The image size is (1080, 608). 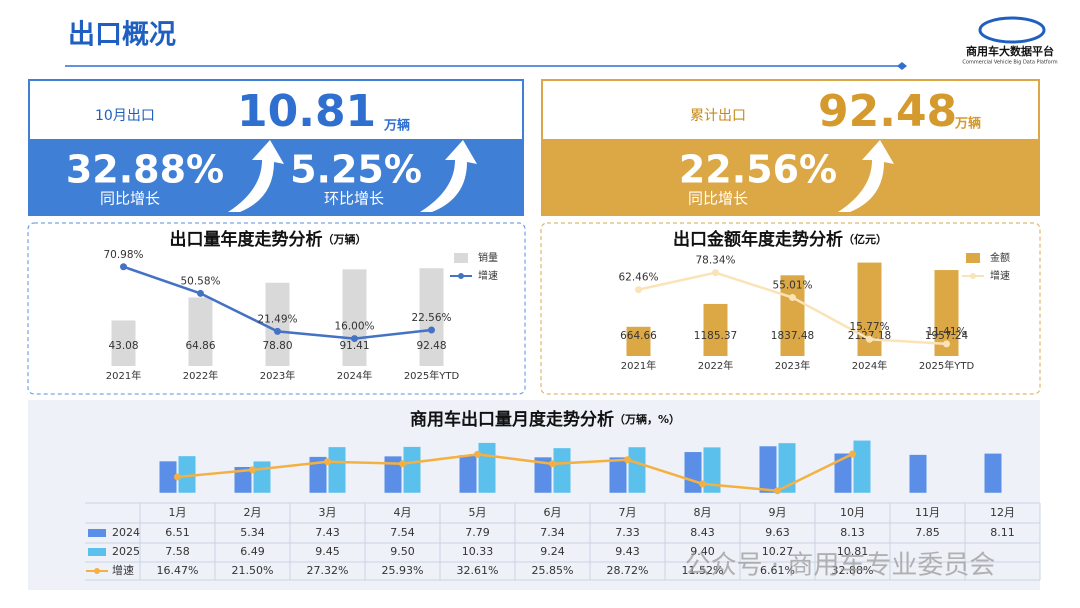 I want to click on chart-unit: （万辆）, so click(x=345, y=239).